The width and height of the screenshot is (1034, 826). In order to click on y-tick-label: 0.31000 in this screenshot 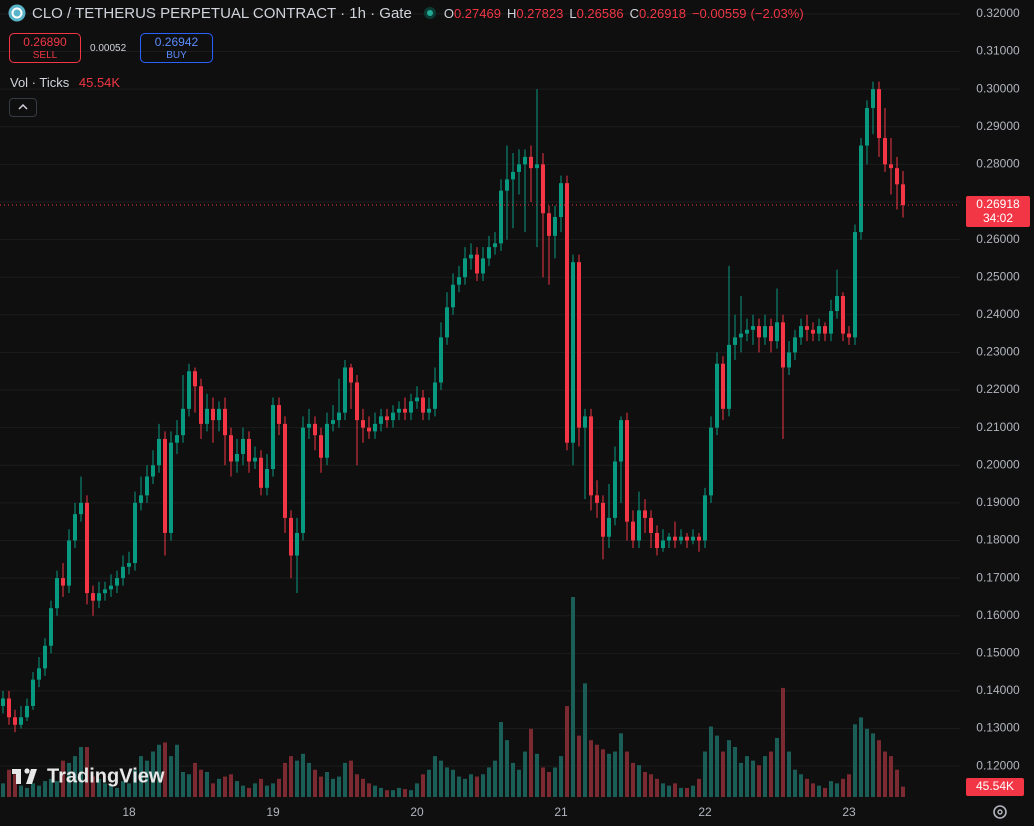, I will do `click(998, 51)`.